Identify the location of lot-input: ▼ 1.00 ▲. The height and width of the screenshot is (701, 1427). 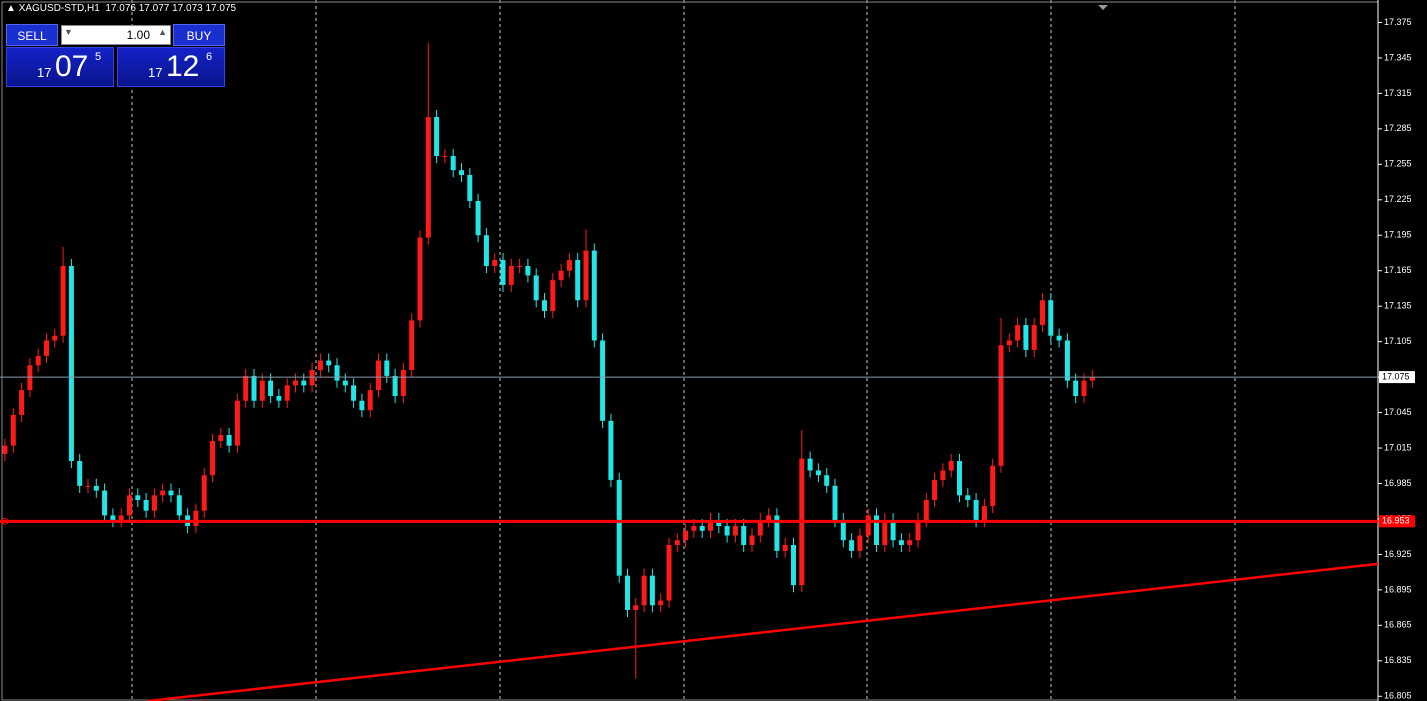
(116, 35).